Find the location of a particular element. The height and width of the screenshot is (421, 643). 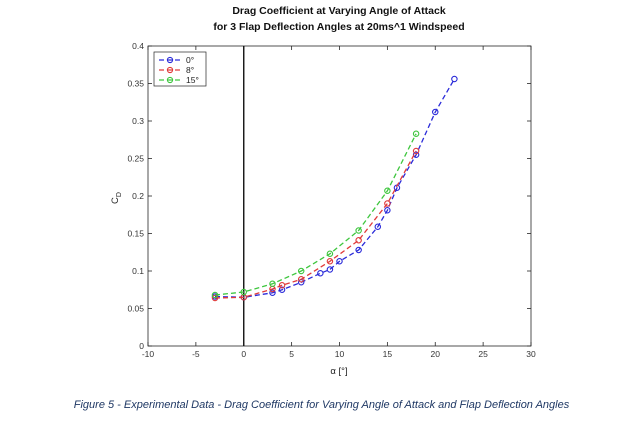

legend-entry-label: 8° is located at coordinates (190, 70).